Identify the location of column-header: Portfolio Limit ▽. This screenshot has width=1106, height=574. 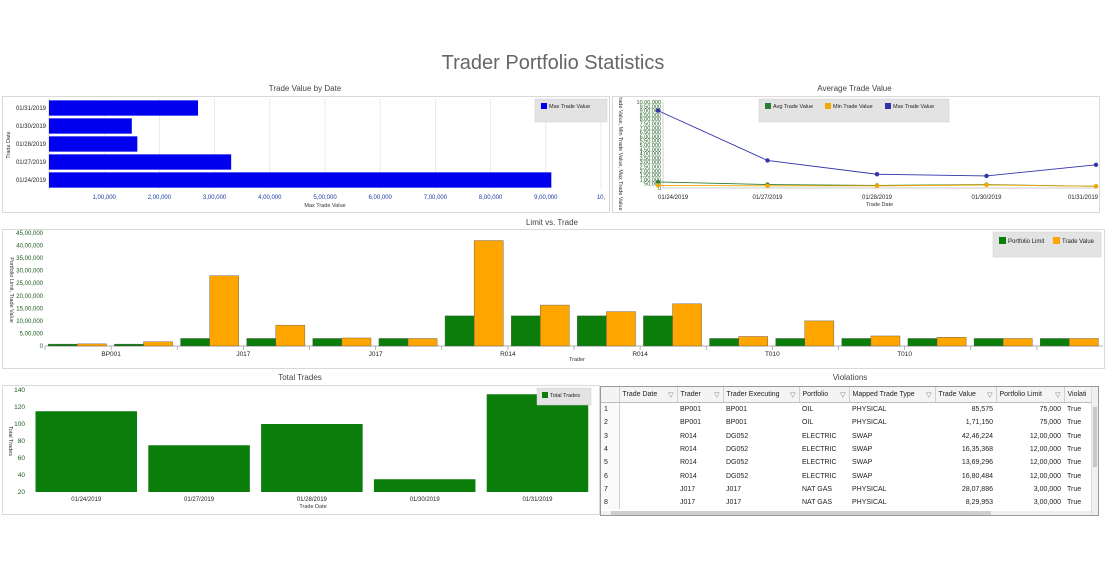
(1030, 395).